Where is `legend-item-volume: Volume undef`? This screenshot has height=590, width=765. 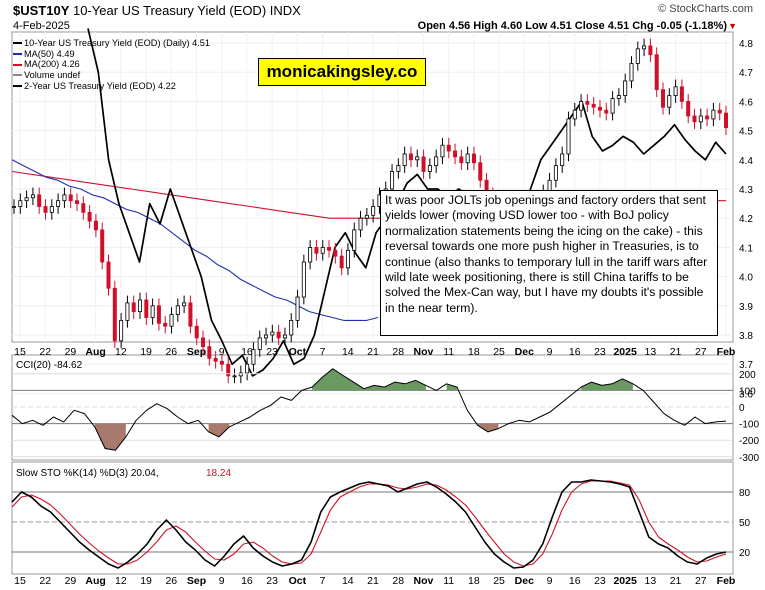
legend-item-volume: Volume undef is located at coordinates (111, 75).